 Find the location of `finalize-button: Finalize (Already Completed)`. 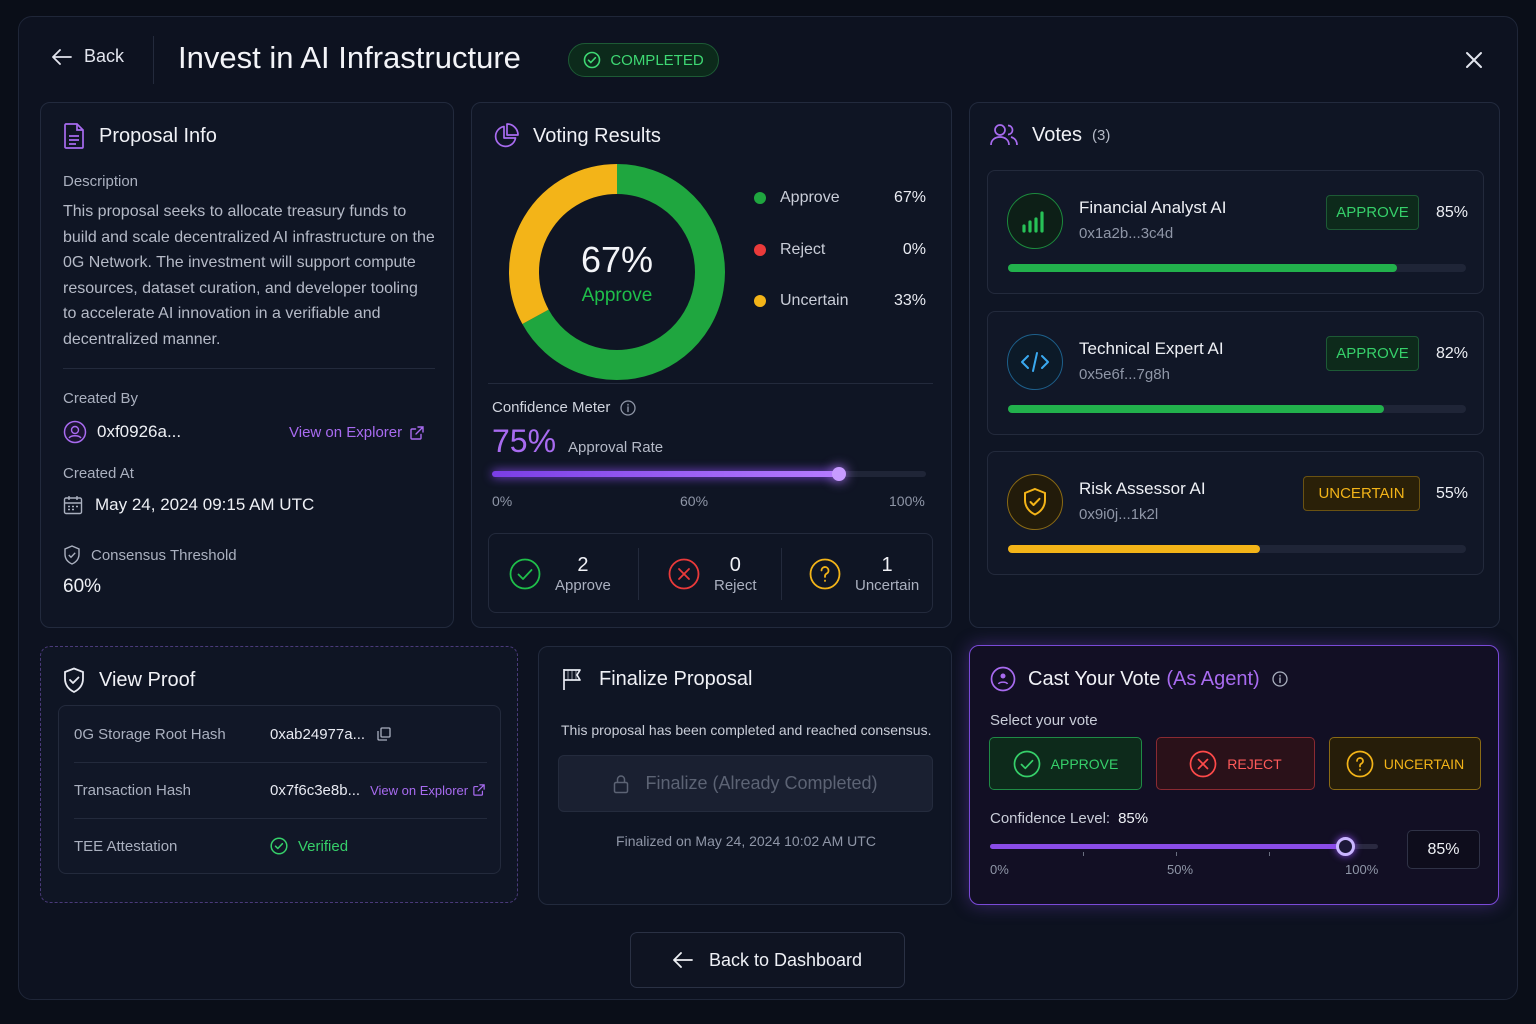

finalize-button: Finalize (Already Completed) is located at coordinates (745, 783).